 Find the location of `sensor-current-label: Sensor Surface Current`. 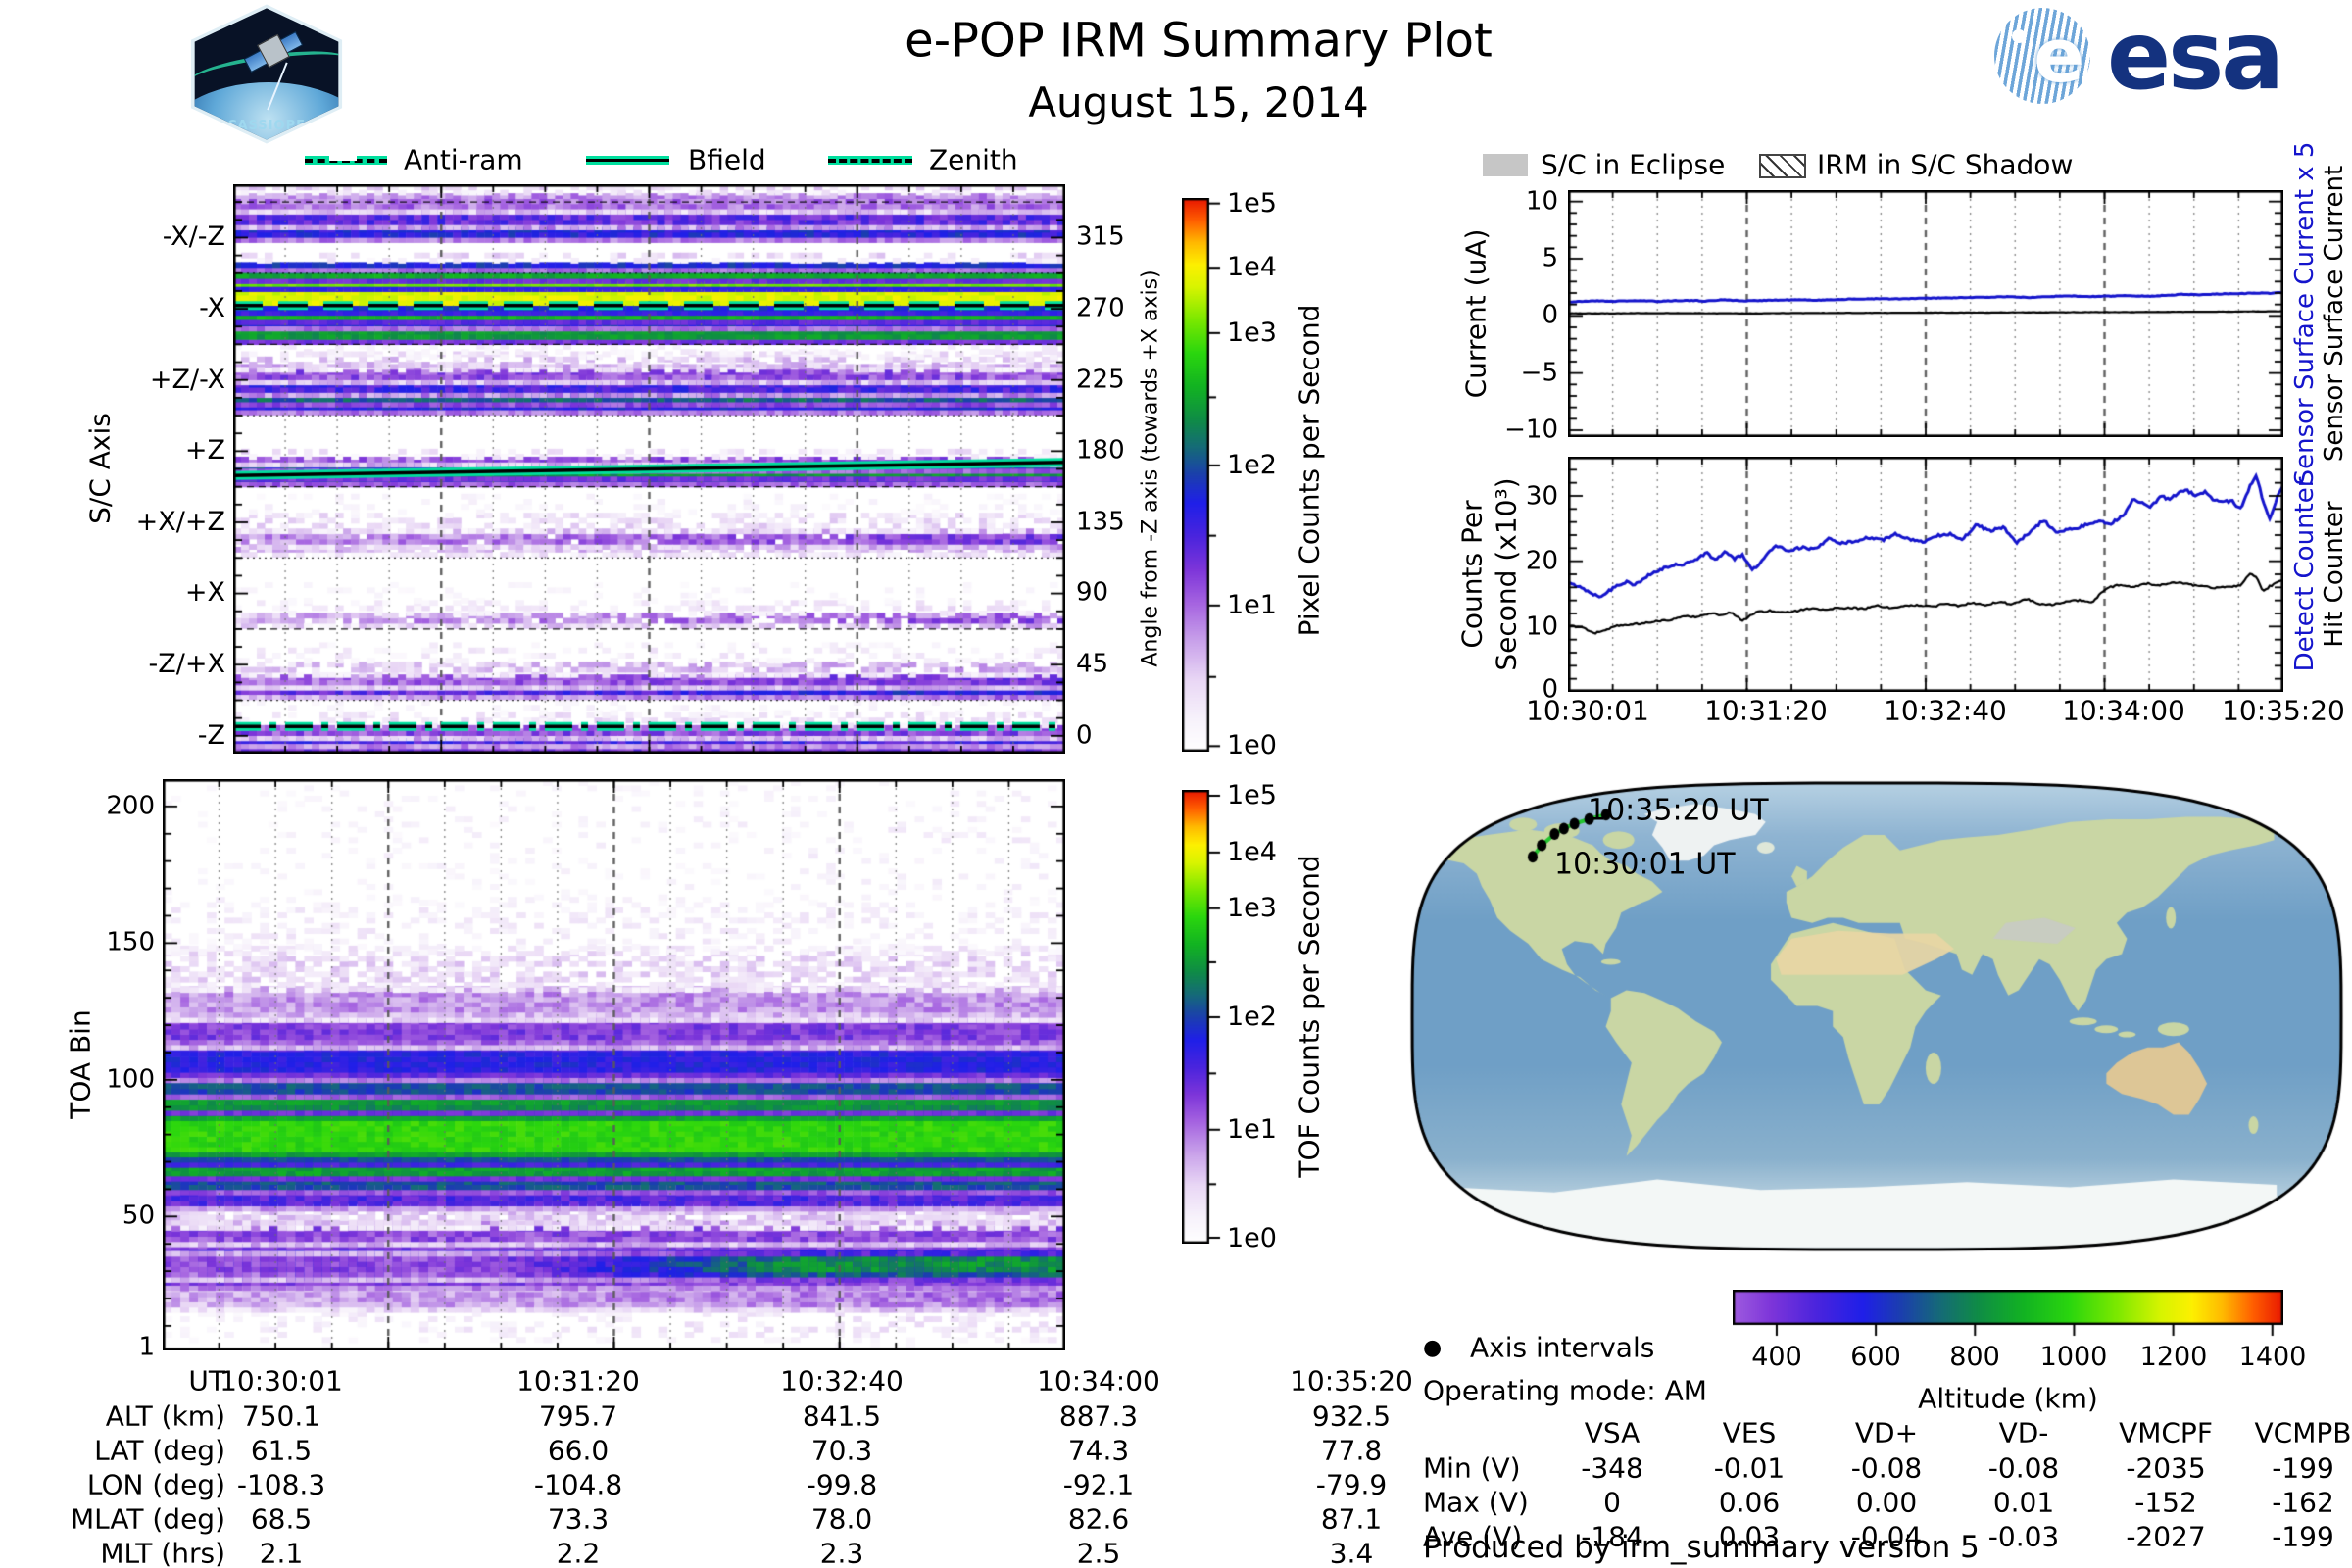

sensor-current-label: Sensor Surface Current is located at coordinates (2334, 314).